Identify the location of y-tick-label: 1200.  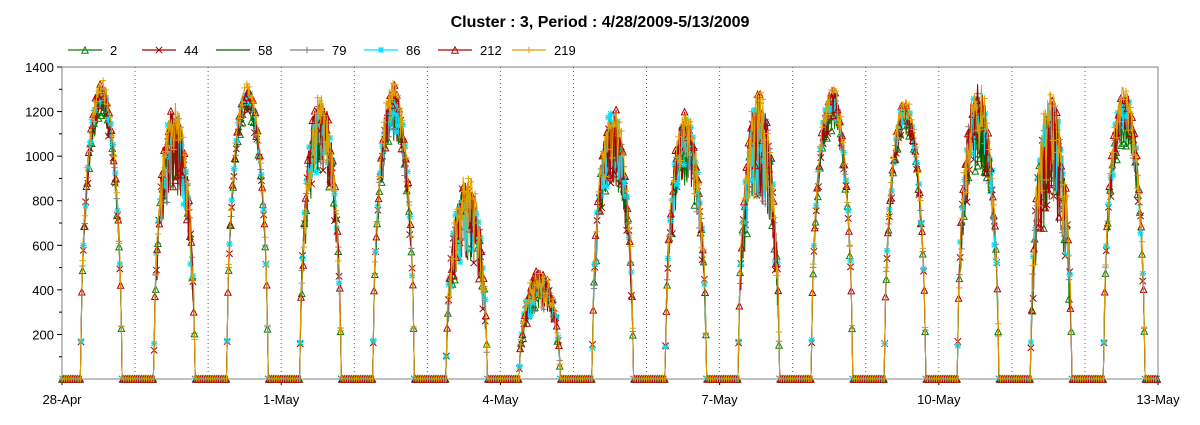
(39, 112).